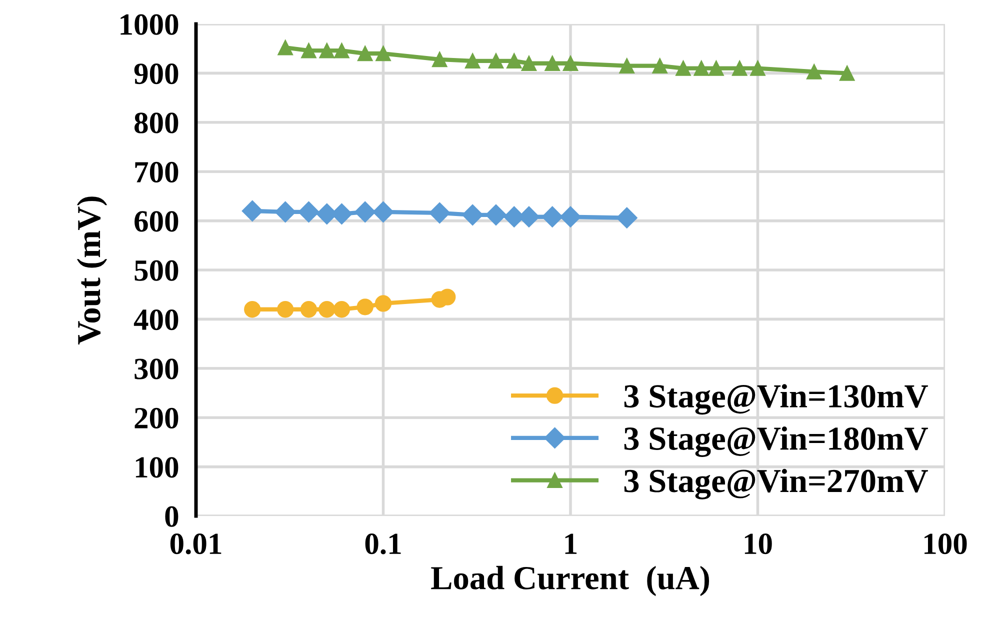  I want to click on y-tick-label: 100, so click(157, 467).